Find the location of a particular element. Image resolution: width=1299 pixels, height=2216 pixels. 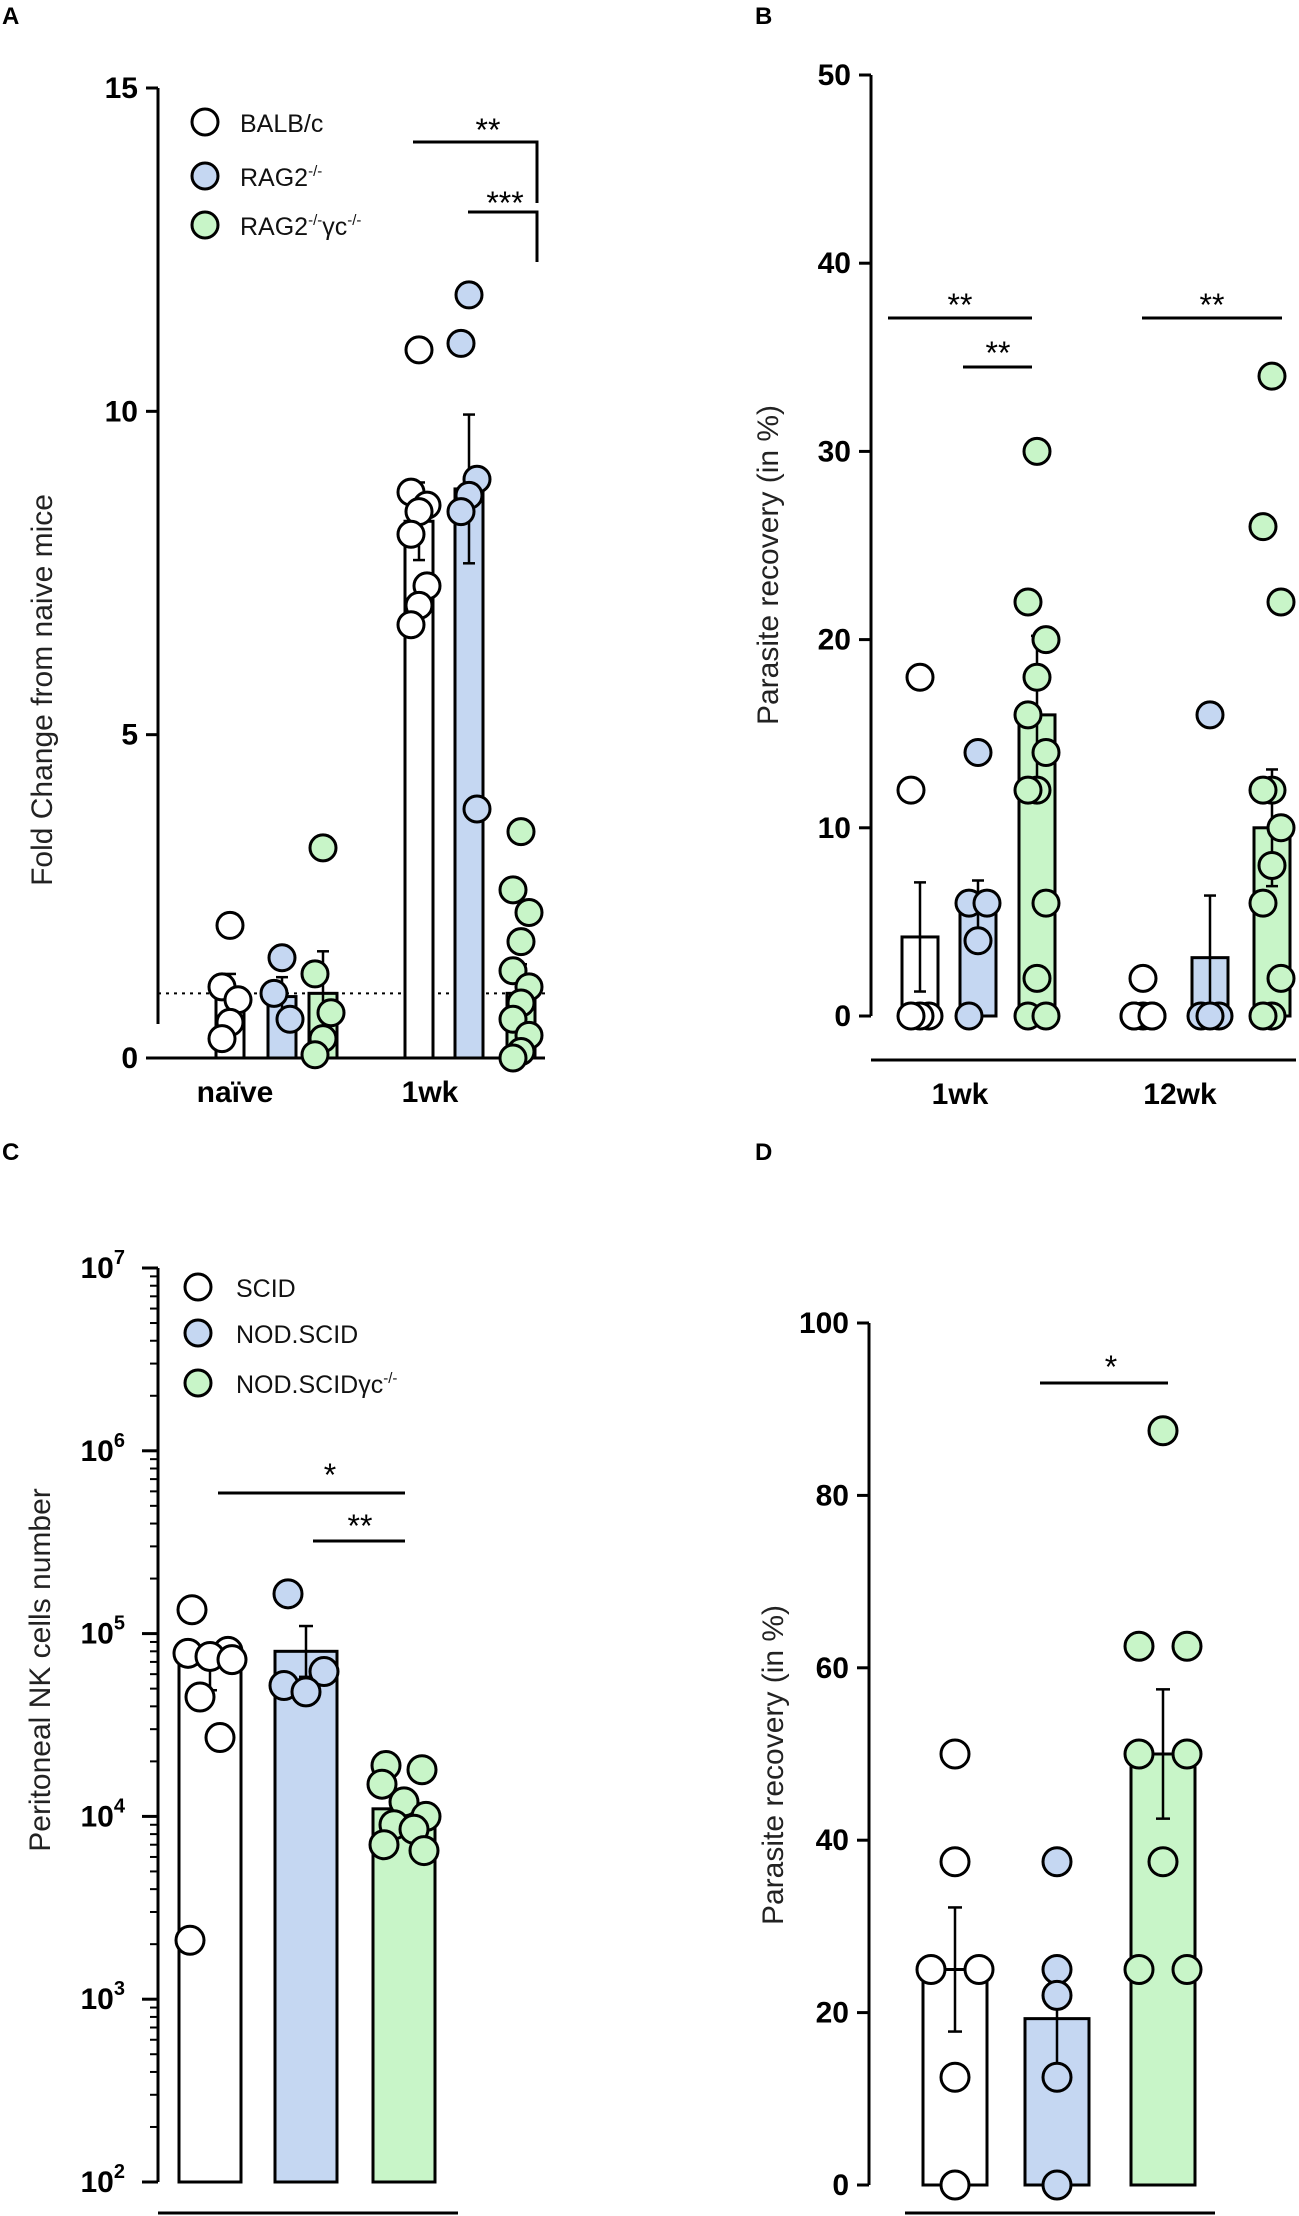

panel-c-legend: SCID NOD.SCID NOD.SCIDγc-/- is located at coordinates (290, 1335).